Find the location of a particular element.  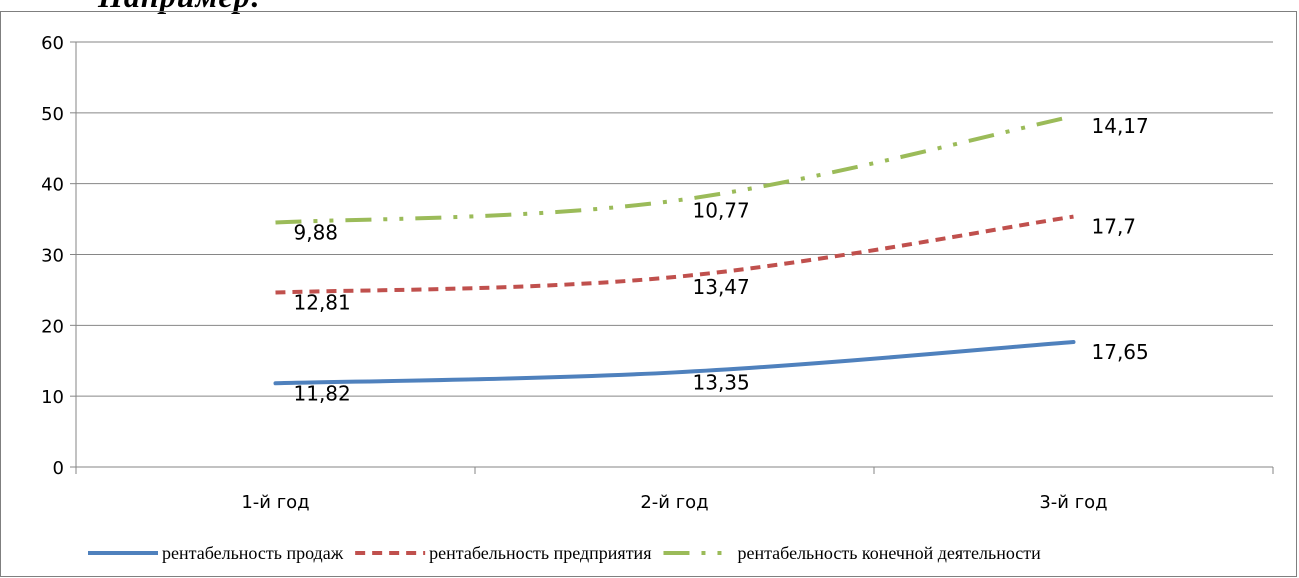

legend-label-3: рентабельность конечной деятельности is located at coordinates (889, 553).